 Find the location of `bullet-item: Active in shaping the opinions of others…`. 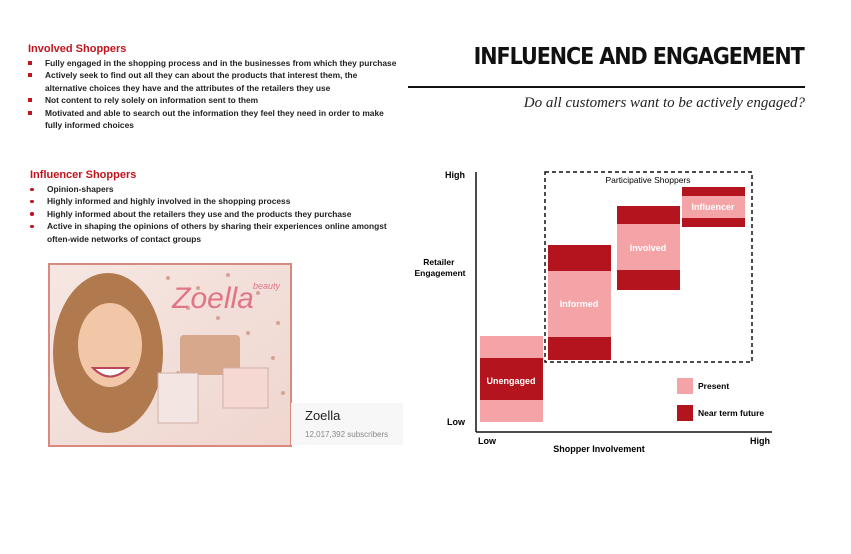

bullet-item: Active in shaping the opinions of others… is located at coordinates (210, 232).